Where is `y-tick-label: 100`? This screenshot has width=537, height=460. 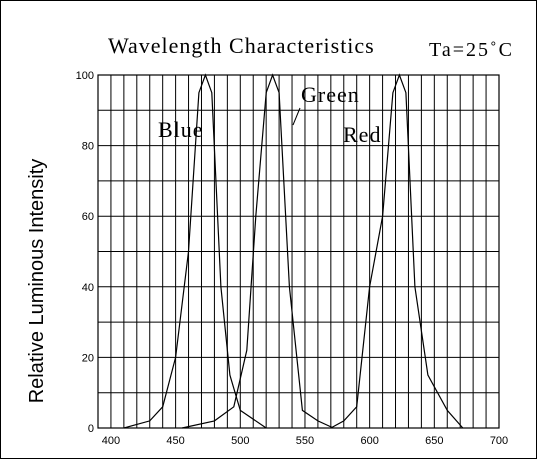 y-tick-label: 100 is located at coordinates (85, 76).